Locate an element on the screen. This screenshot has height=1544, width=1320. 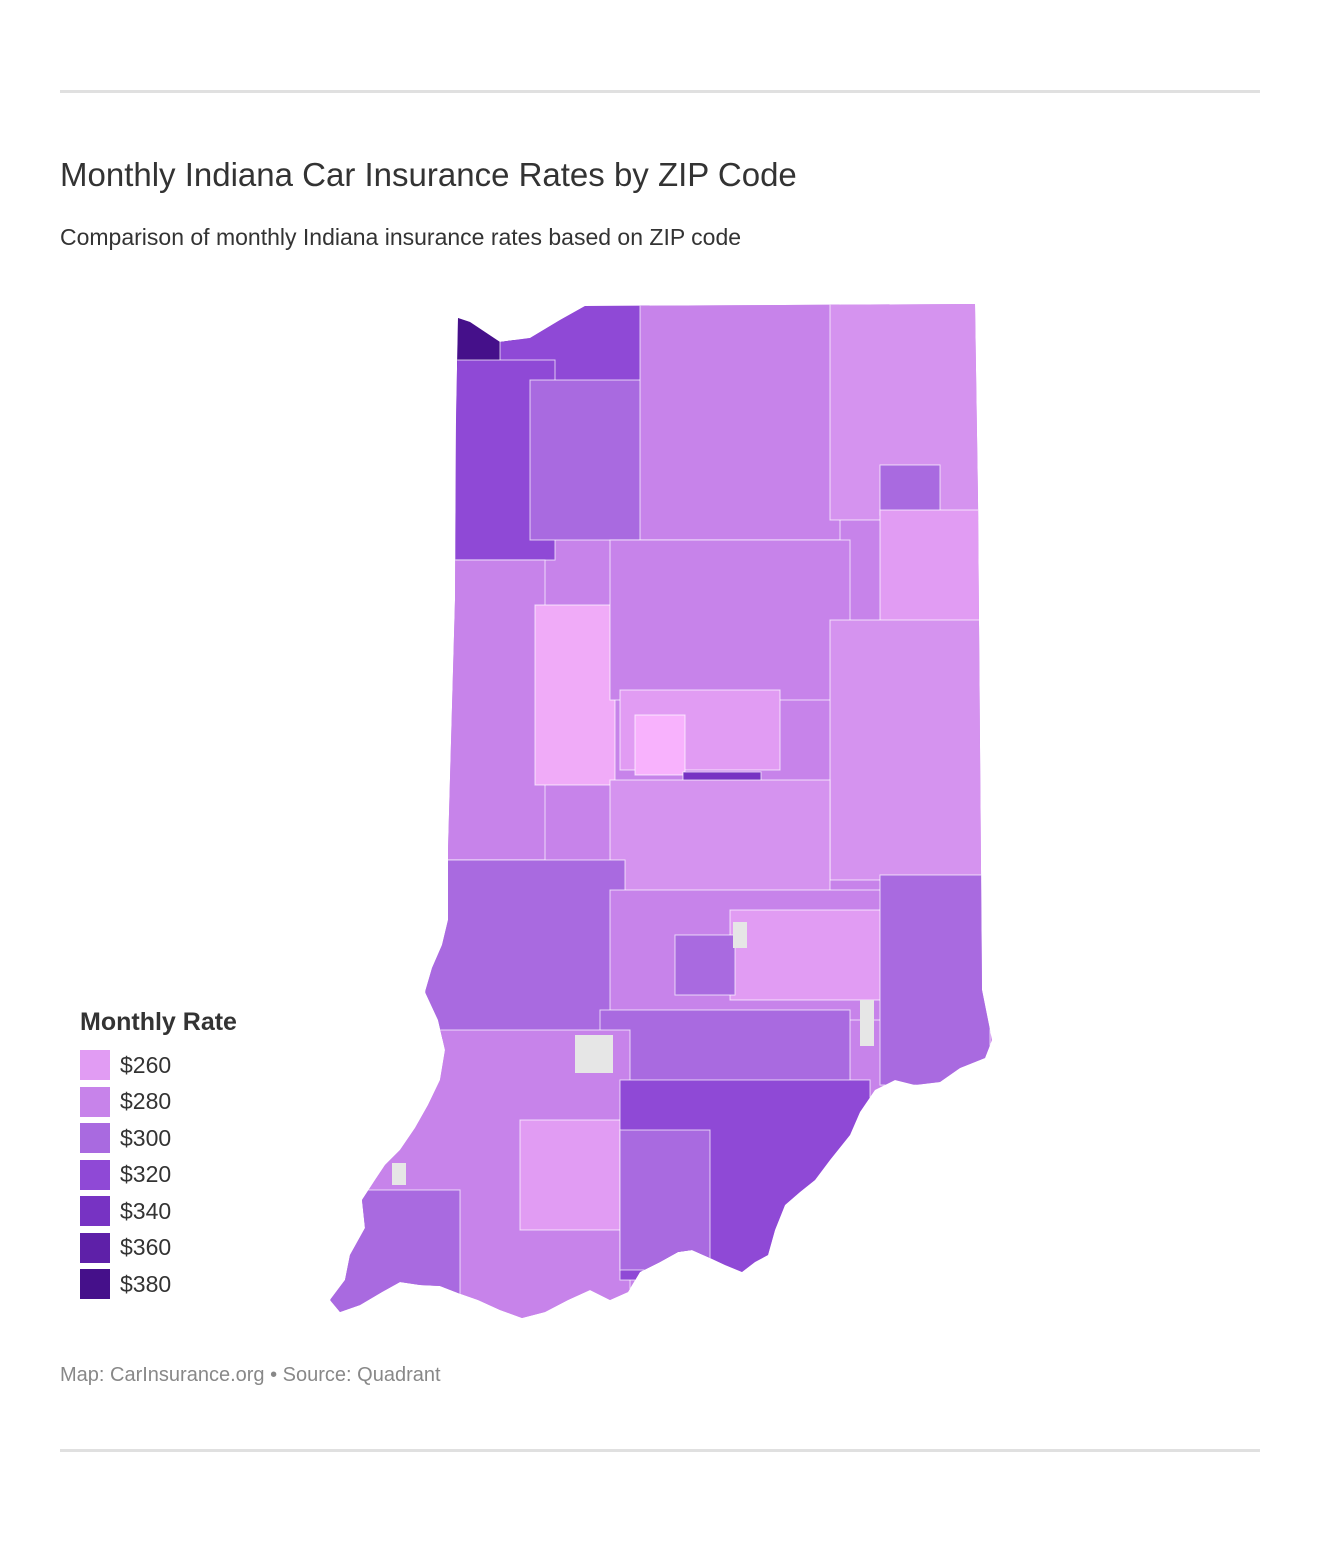
region-southwest-upper is located at coordinates (525, 950).